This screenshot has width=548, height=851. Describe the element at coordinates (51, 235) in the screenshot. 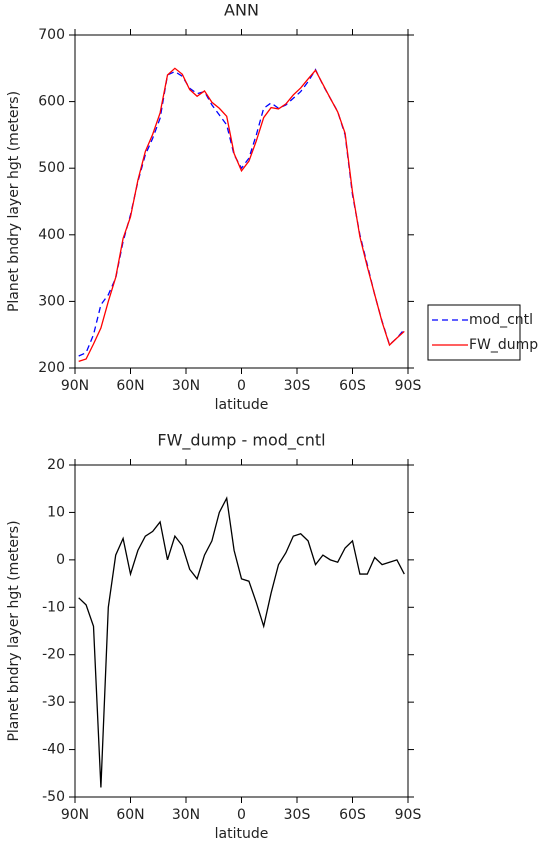

I see `y-tick-label: 400` at that location.